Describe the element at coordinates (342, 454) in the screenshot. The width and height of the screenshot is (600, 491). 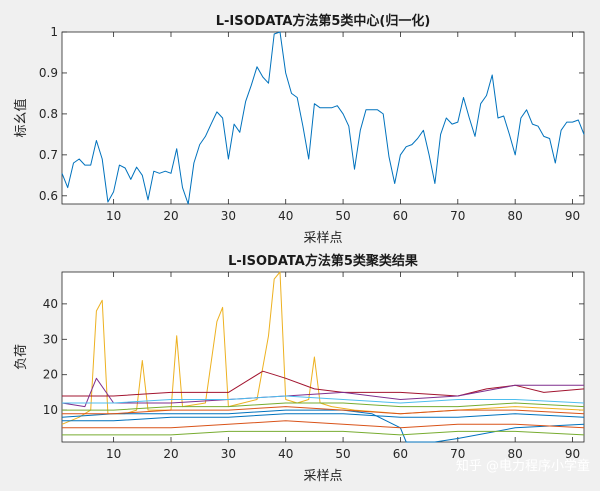
I see `cluster-chart-x-tick-label: 50` at that location.